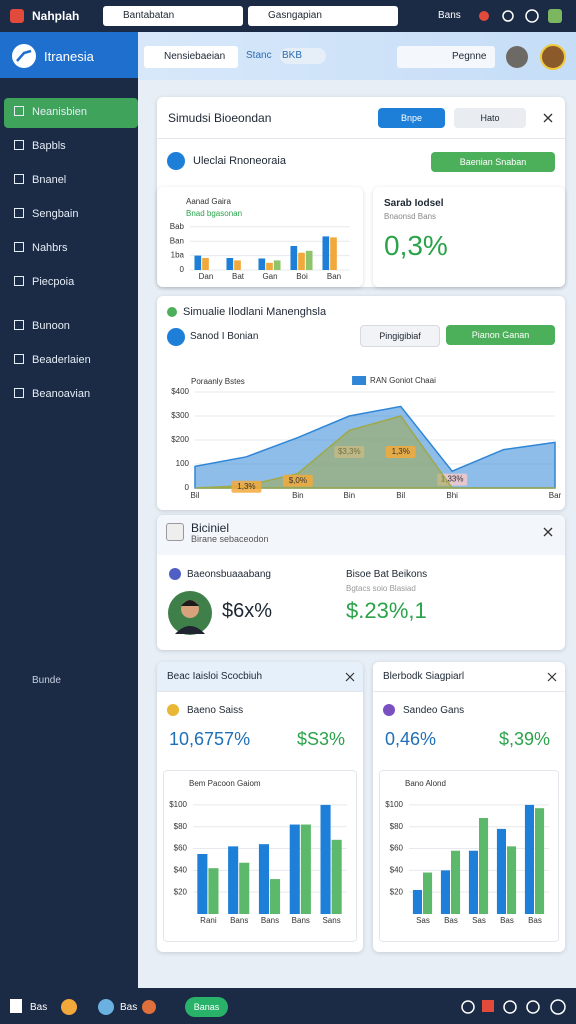  Describe the element at coordinates (416, 245) in the screenshot. I see `stat-value: 0,3%` at that location.